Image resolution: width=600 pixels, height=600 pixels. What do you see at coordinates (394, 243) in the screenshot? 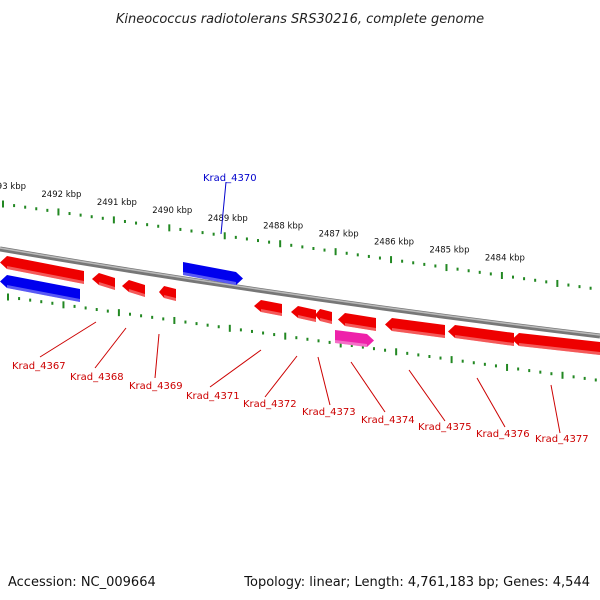
I see `ruler-tick-label: 2486 kbp` at bounding box center [394, 243].